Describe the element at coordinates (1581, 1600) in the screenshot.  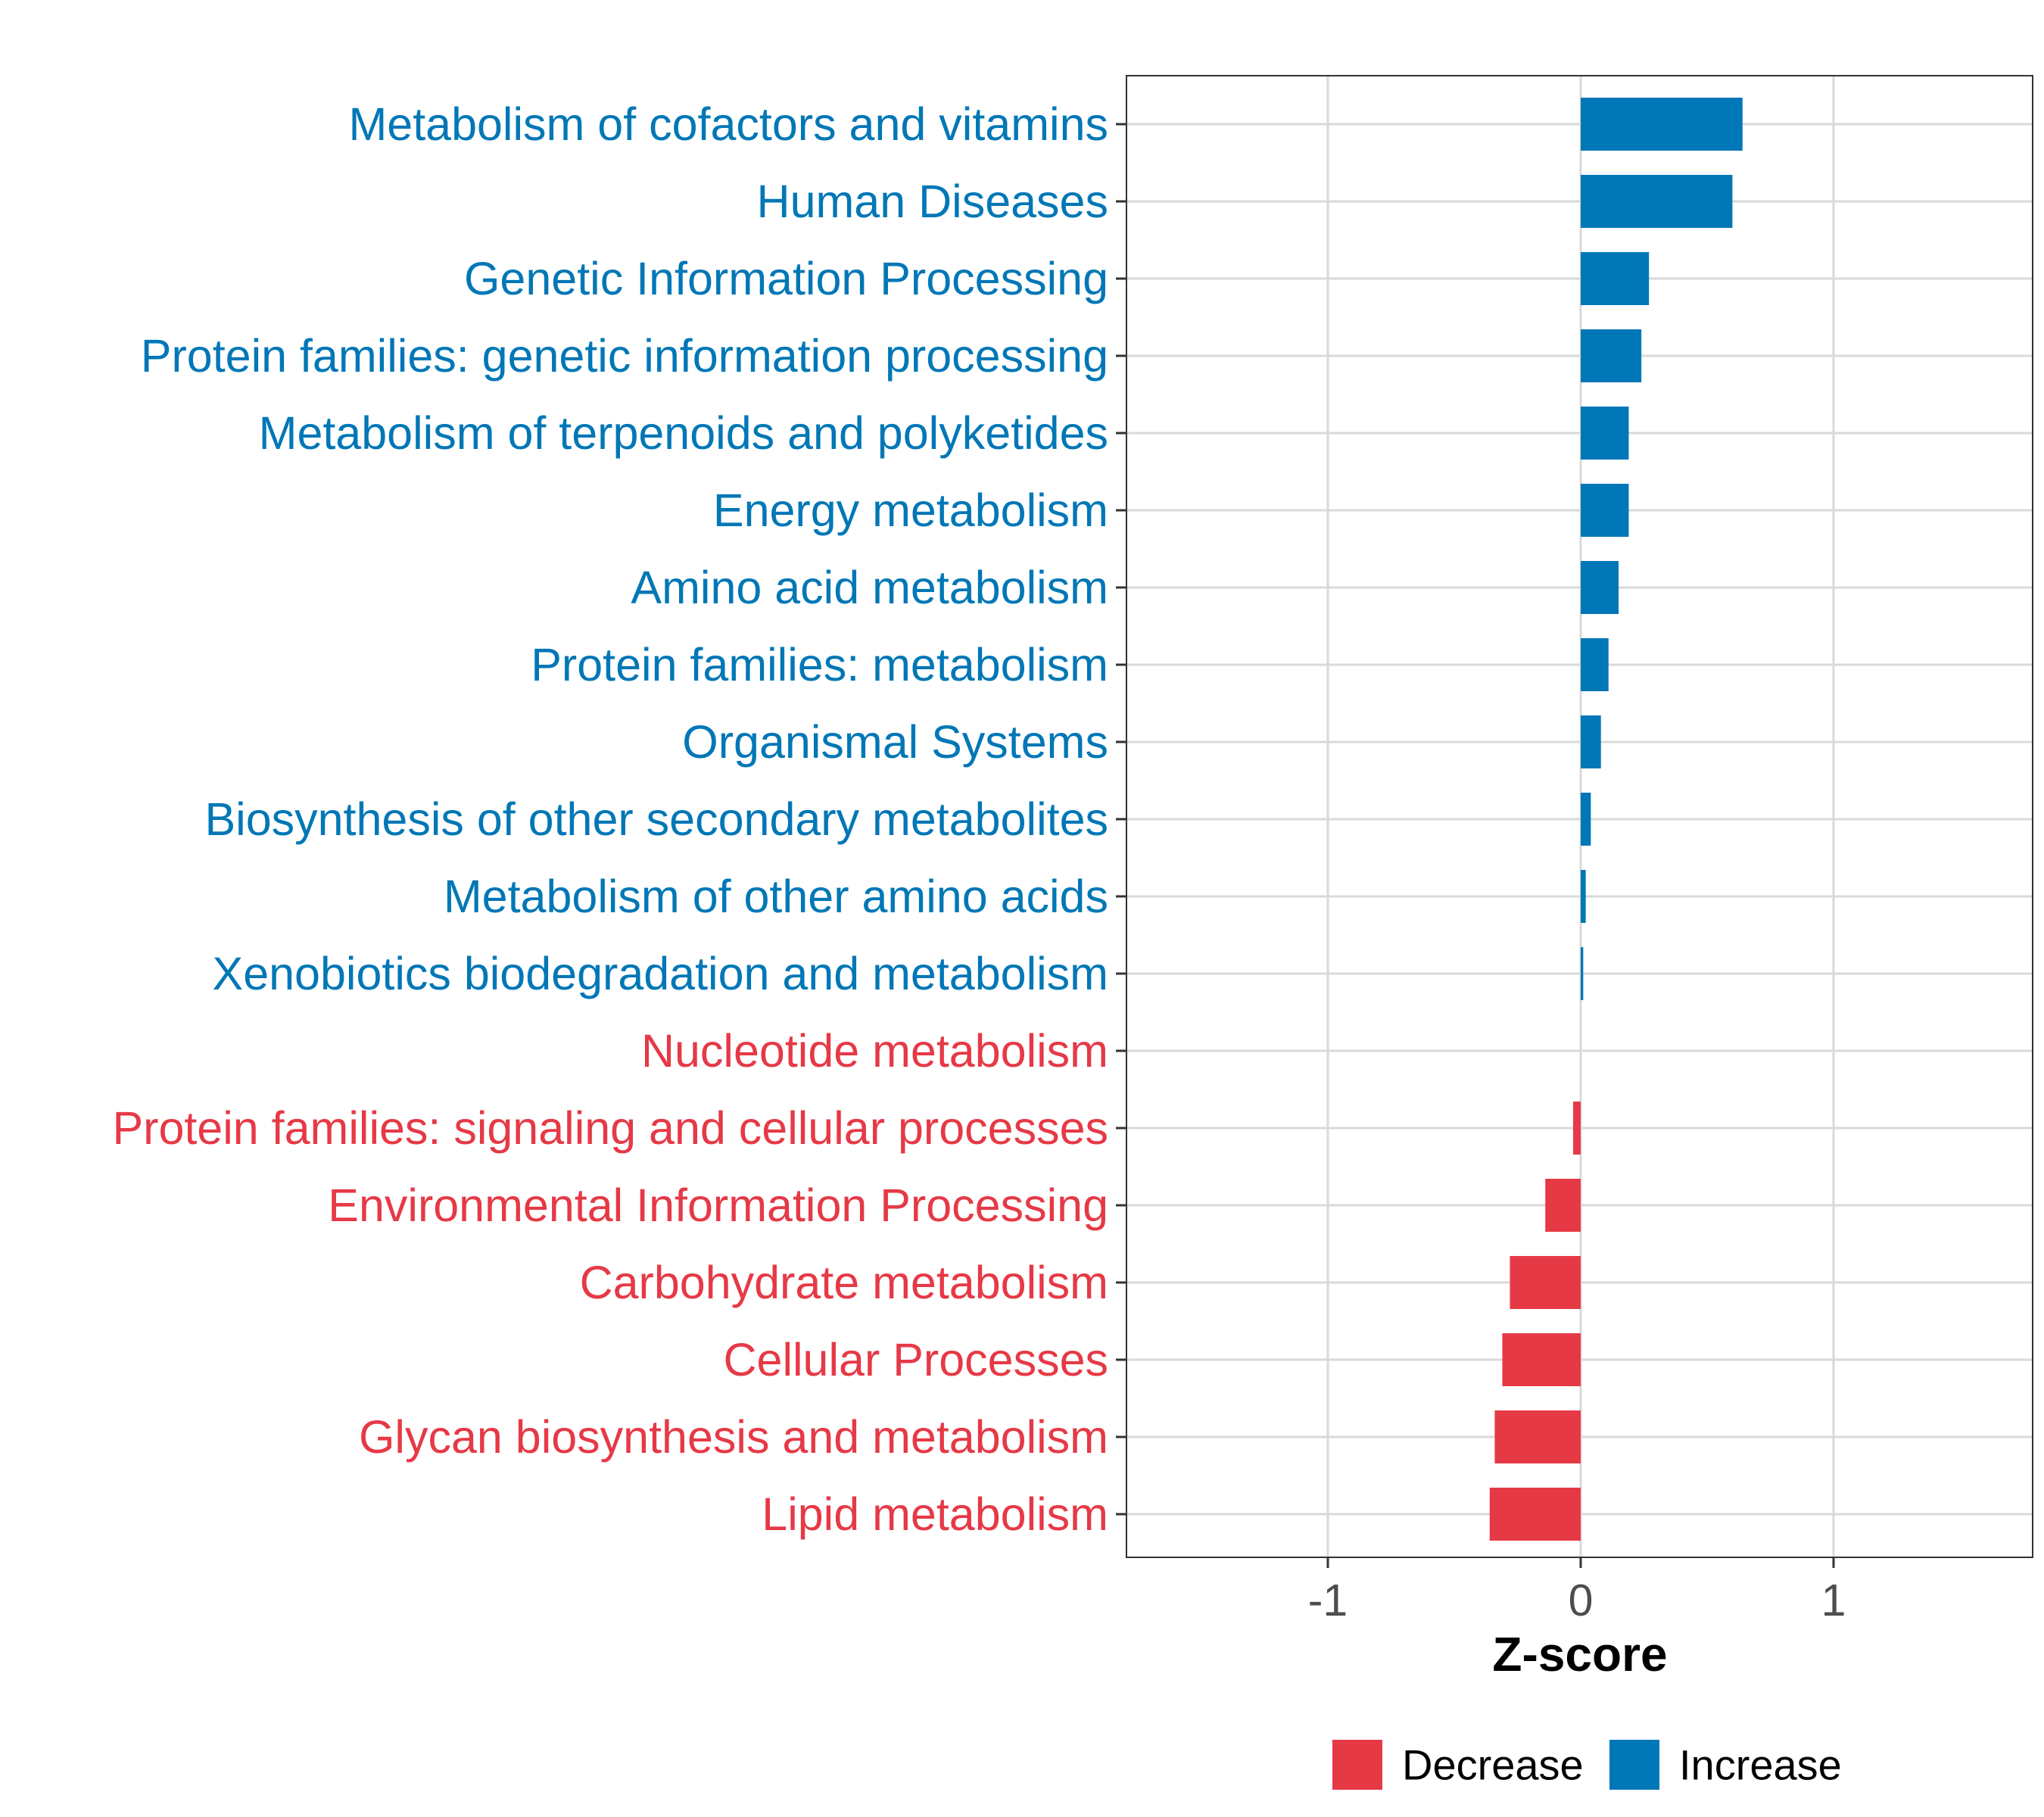
I see `x-tick-label: 0` at that location.